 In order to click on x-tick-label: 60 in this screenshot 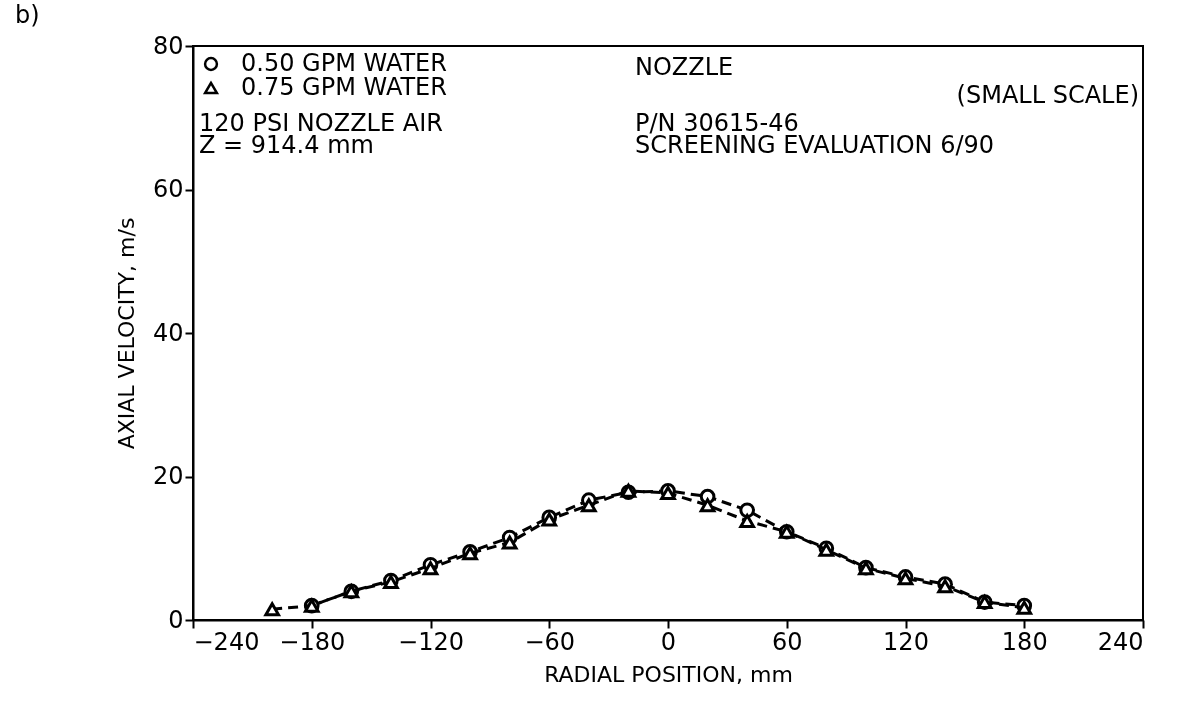, I will do `click(787, 641)`.